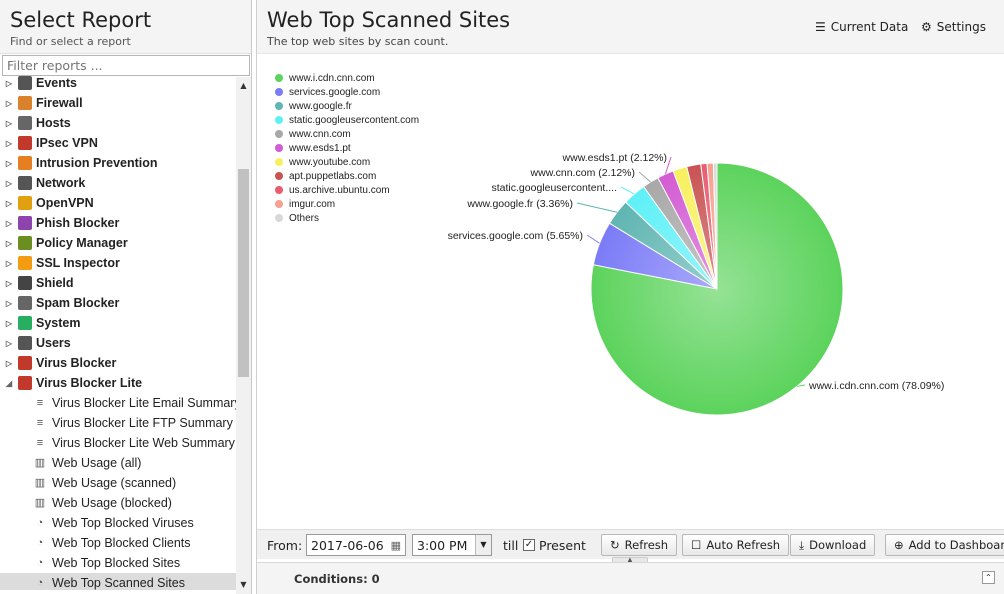 Image resolution: width=1004 pixels, height=594 pixels. Describe the element at coordinates (118, 423) in the screenshot. I see `report-item: ≡ Virus Blocker Lite FTP Summary` at that location.